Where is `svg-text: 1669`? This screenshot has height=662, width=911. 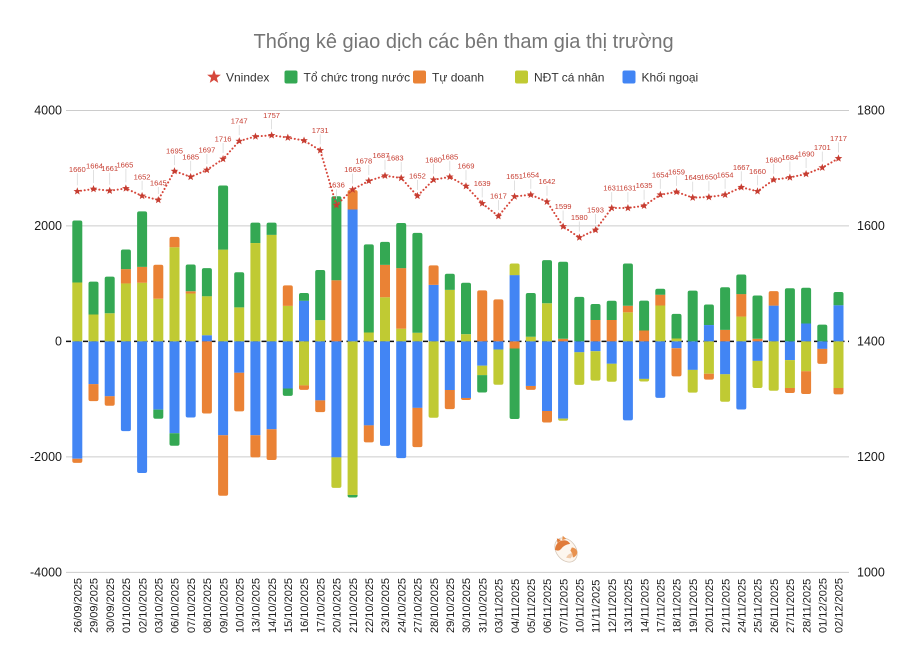 svg-text: 1669 is located at coordinates (466, 166).